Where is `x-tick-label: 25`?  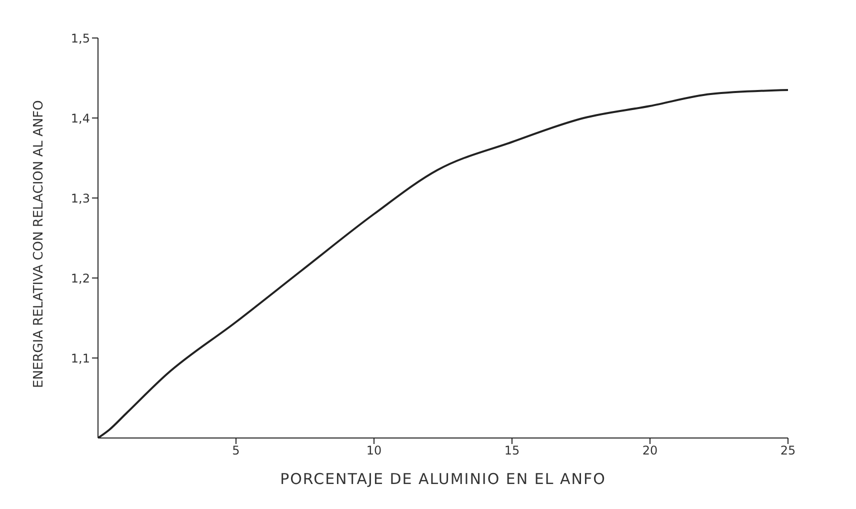
x-tick-label: 25 is located at coordinates (788, 451).